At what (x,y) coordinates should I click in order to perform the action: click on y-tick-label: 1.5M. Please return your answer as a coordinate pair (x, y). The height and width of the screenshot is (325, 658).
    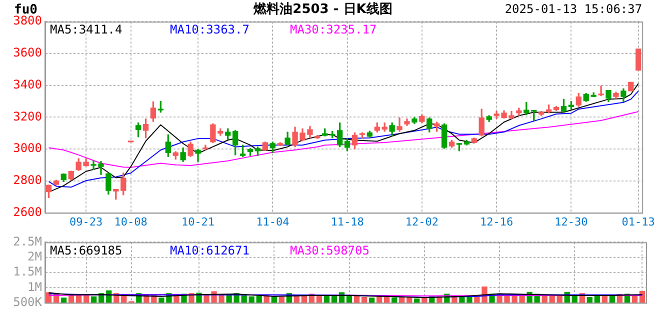
    Looking at the image, I should click on (27, 271).